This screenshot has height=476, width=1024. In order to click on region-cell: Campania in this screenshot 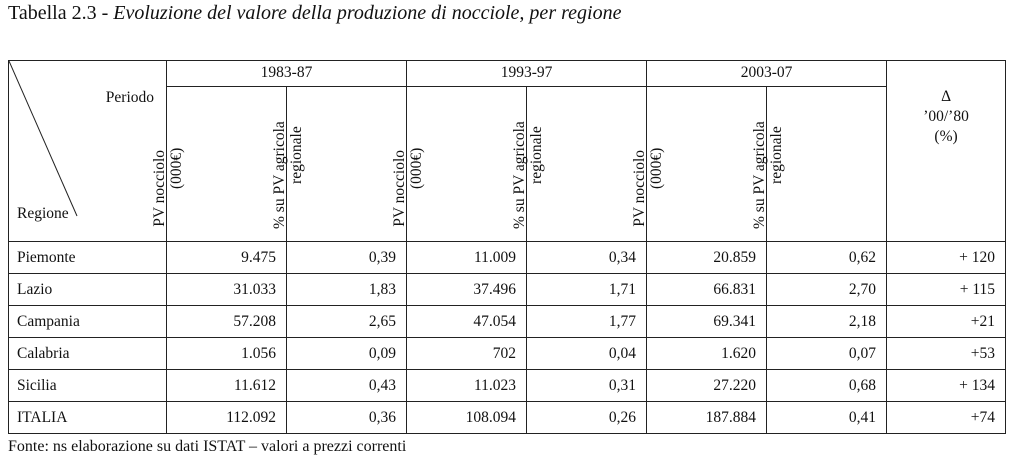, I will do `click(87, 321)`.